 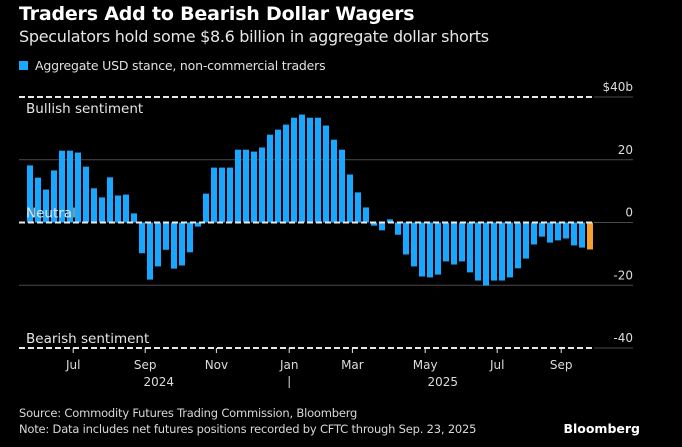 What do you see at coordinates (217, 14) in the screenshot?
I see `chart-title: Traders Add to Bearish Dollar Wagers` at bounding box center [217, 14].